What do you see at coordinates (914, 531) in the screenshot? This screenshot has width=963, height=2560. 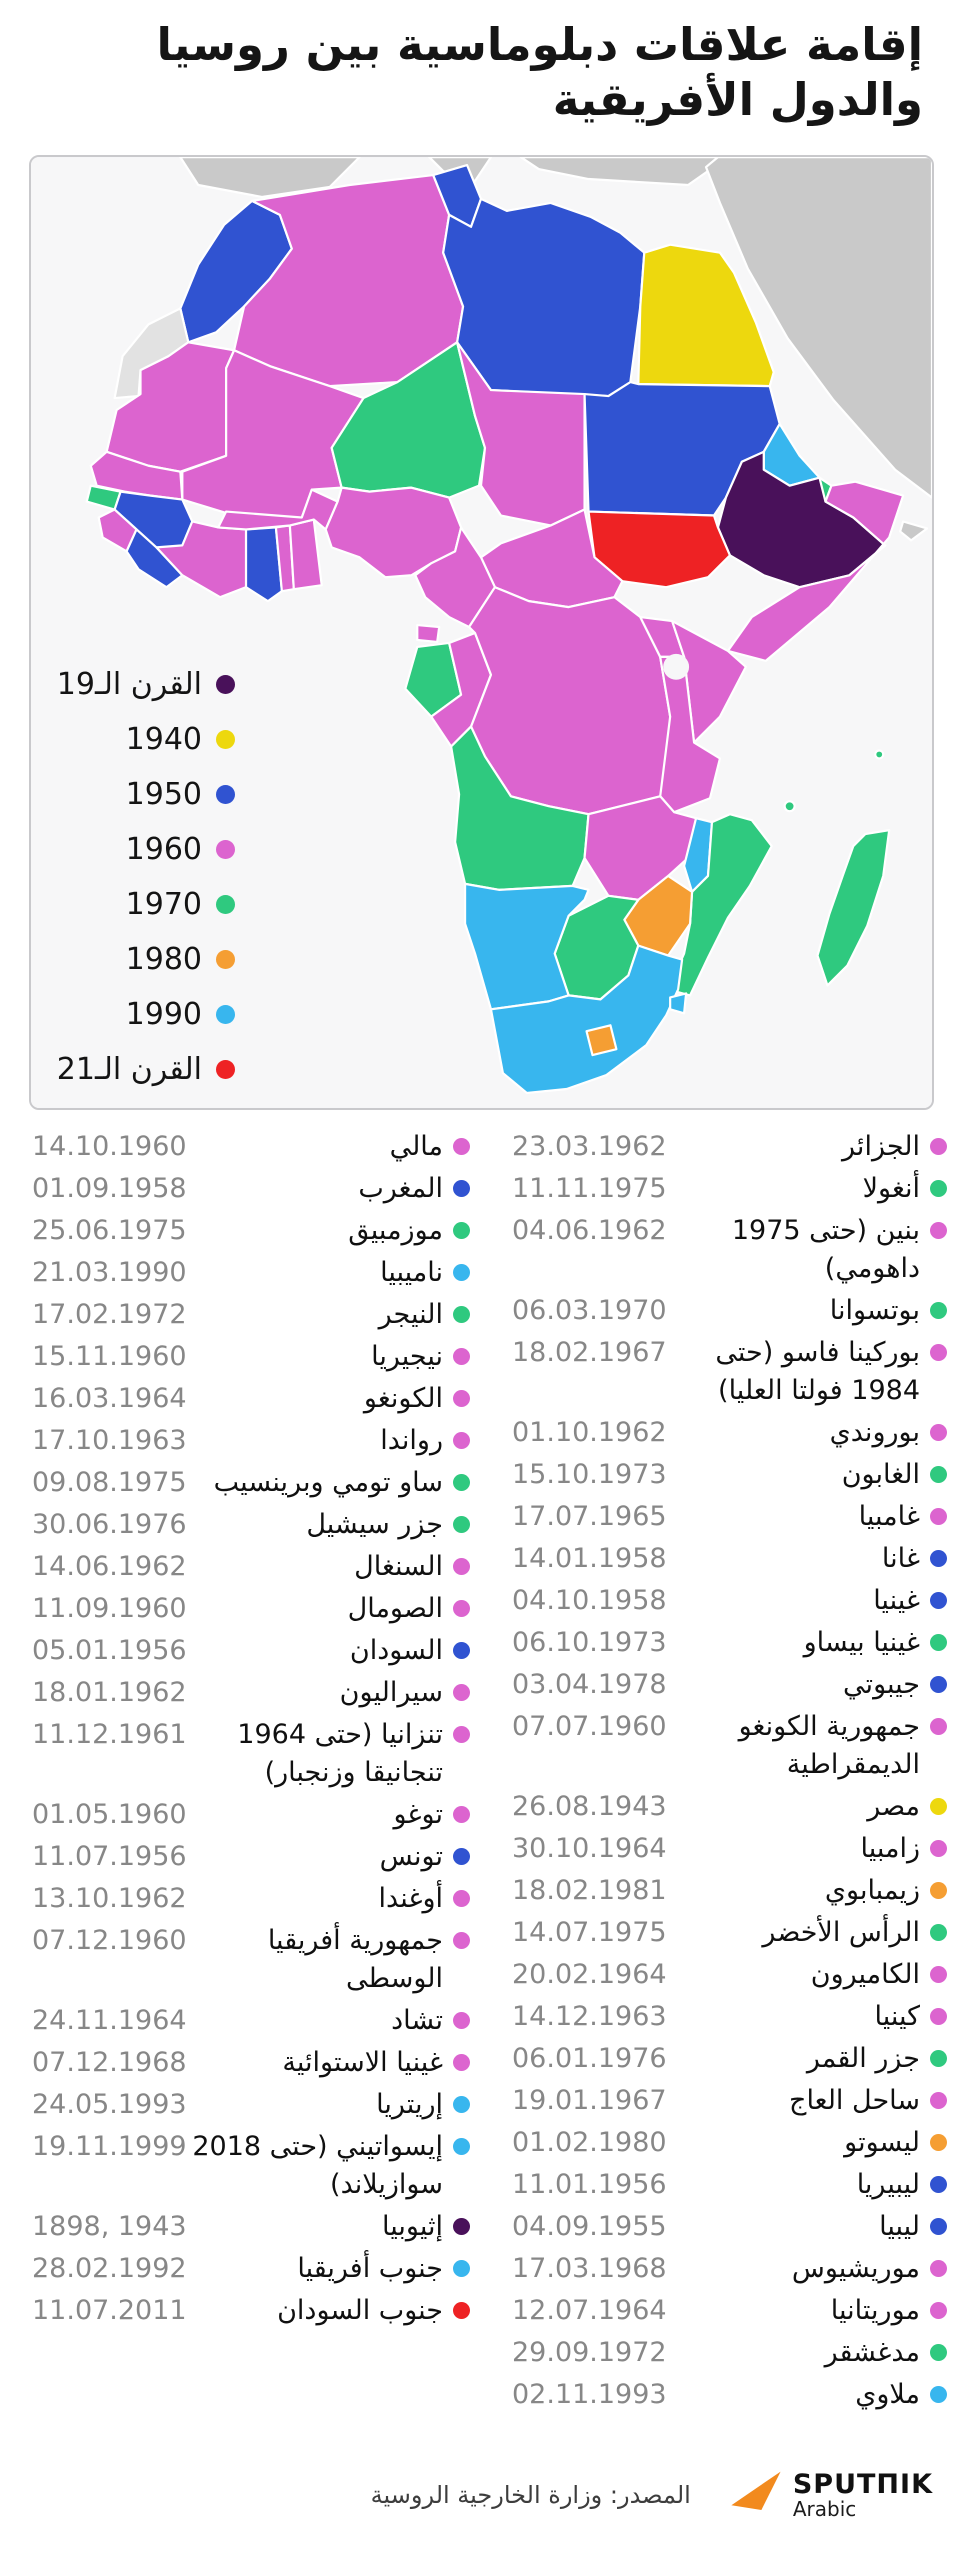 I see `map-land-socotra` at bounding box center [914, 531].